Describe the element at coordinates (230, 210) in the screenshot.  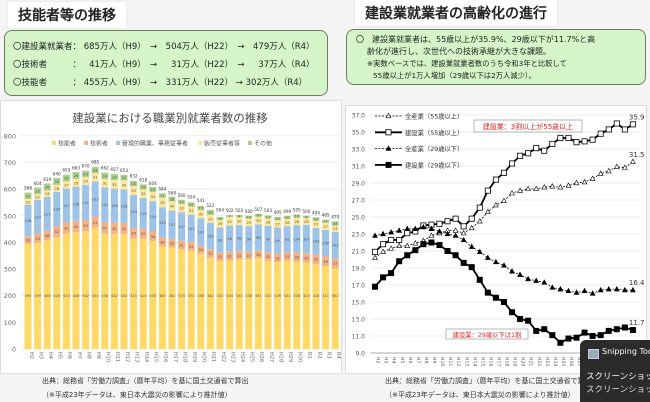
I see `total-value-label: 502` at that location.